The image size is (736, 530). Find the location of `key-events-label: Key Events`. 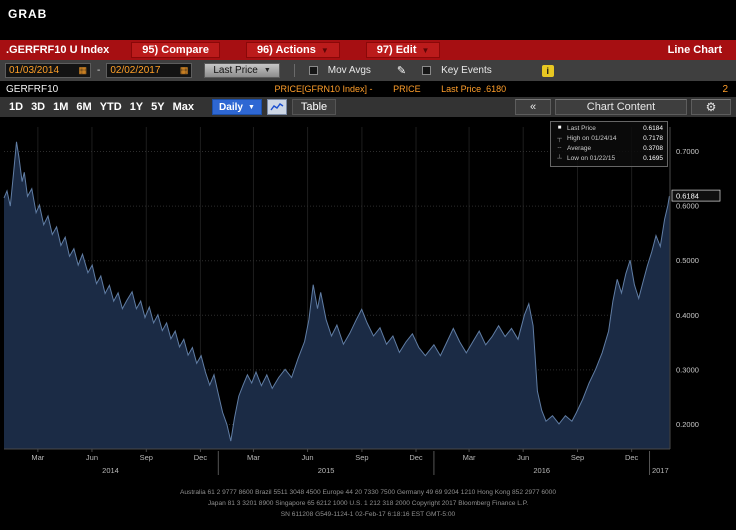

key-events-label: Key Events is located at coordinates (466, 70).